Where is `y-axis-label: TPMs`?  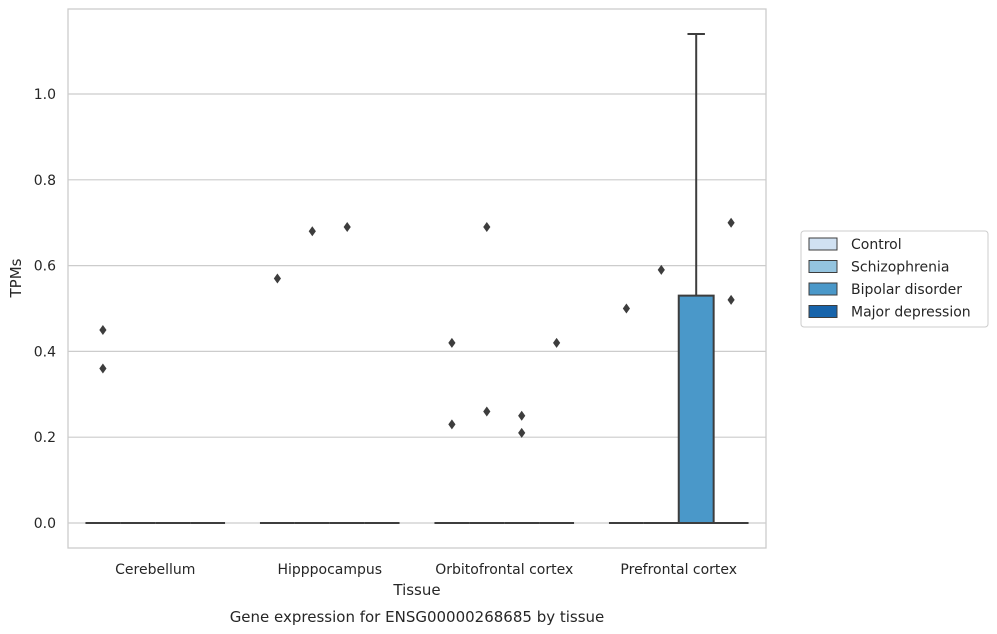 y-axis-label: TPMs is located at coordinates (16, 278).